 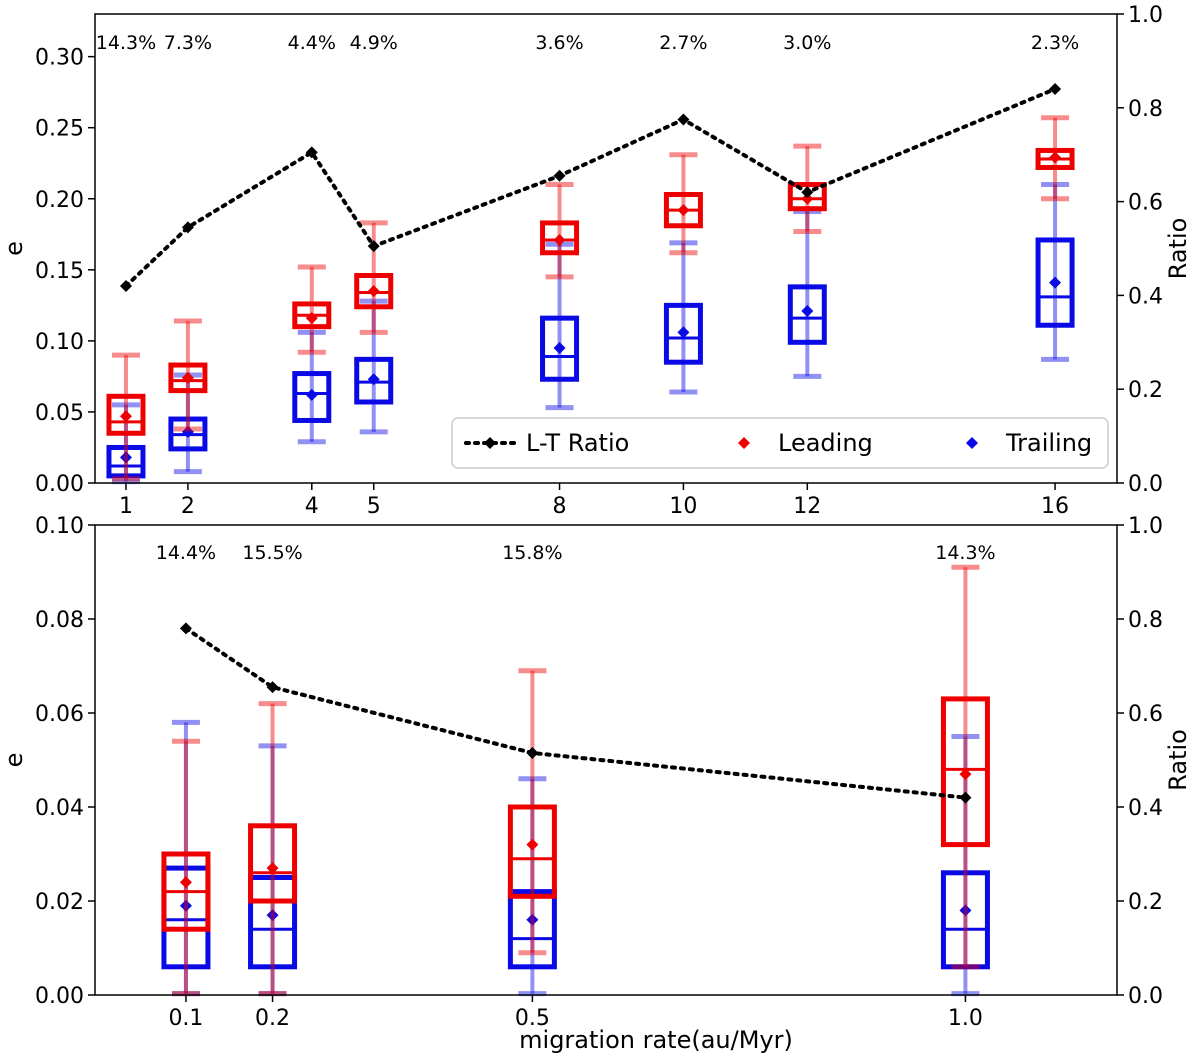 I want to click on trailing-box-1-box, so click(x=273, y=922).